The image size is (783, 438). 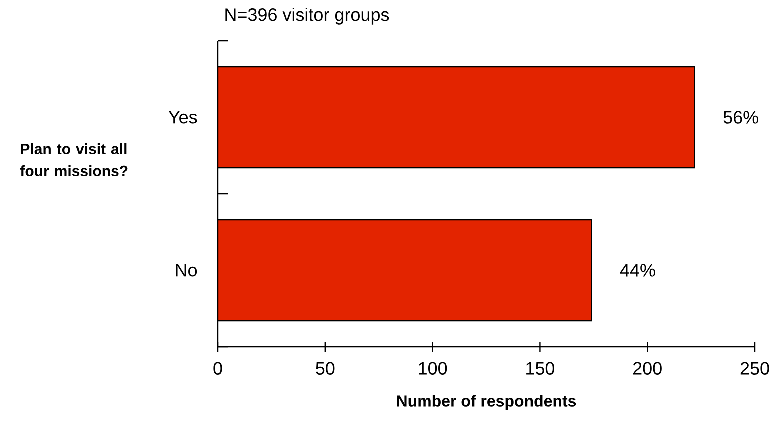 I want to click on x-tick-label: 200, so click(x=647, y=368).